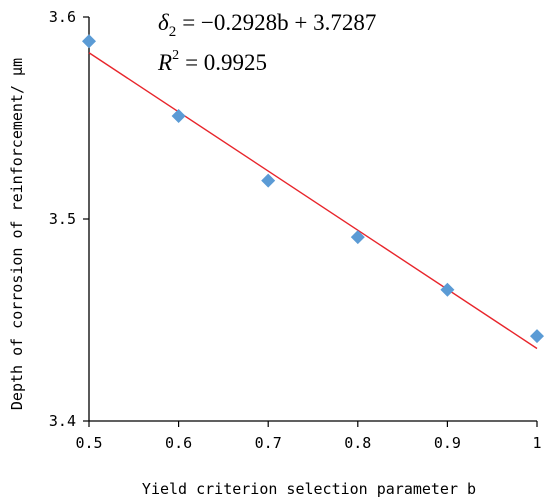 The height and width of the screenshot is (503, 550). Describe the element at coordinates (357, 443) in the screenshot. I see `x-tick-label: 0.8` at that location.